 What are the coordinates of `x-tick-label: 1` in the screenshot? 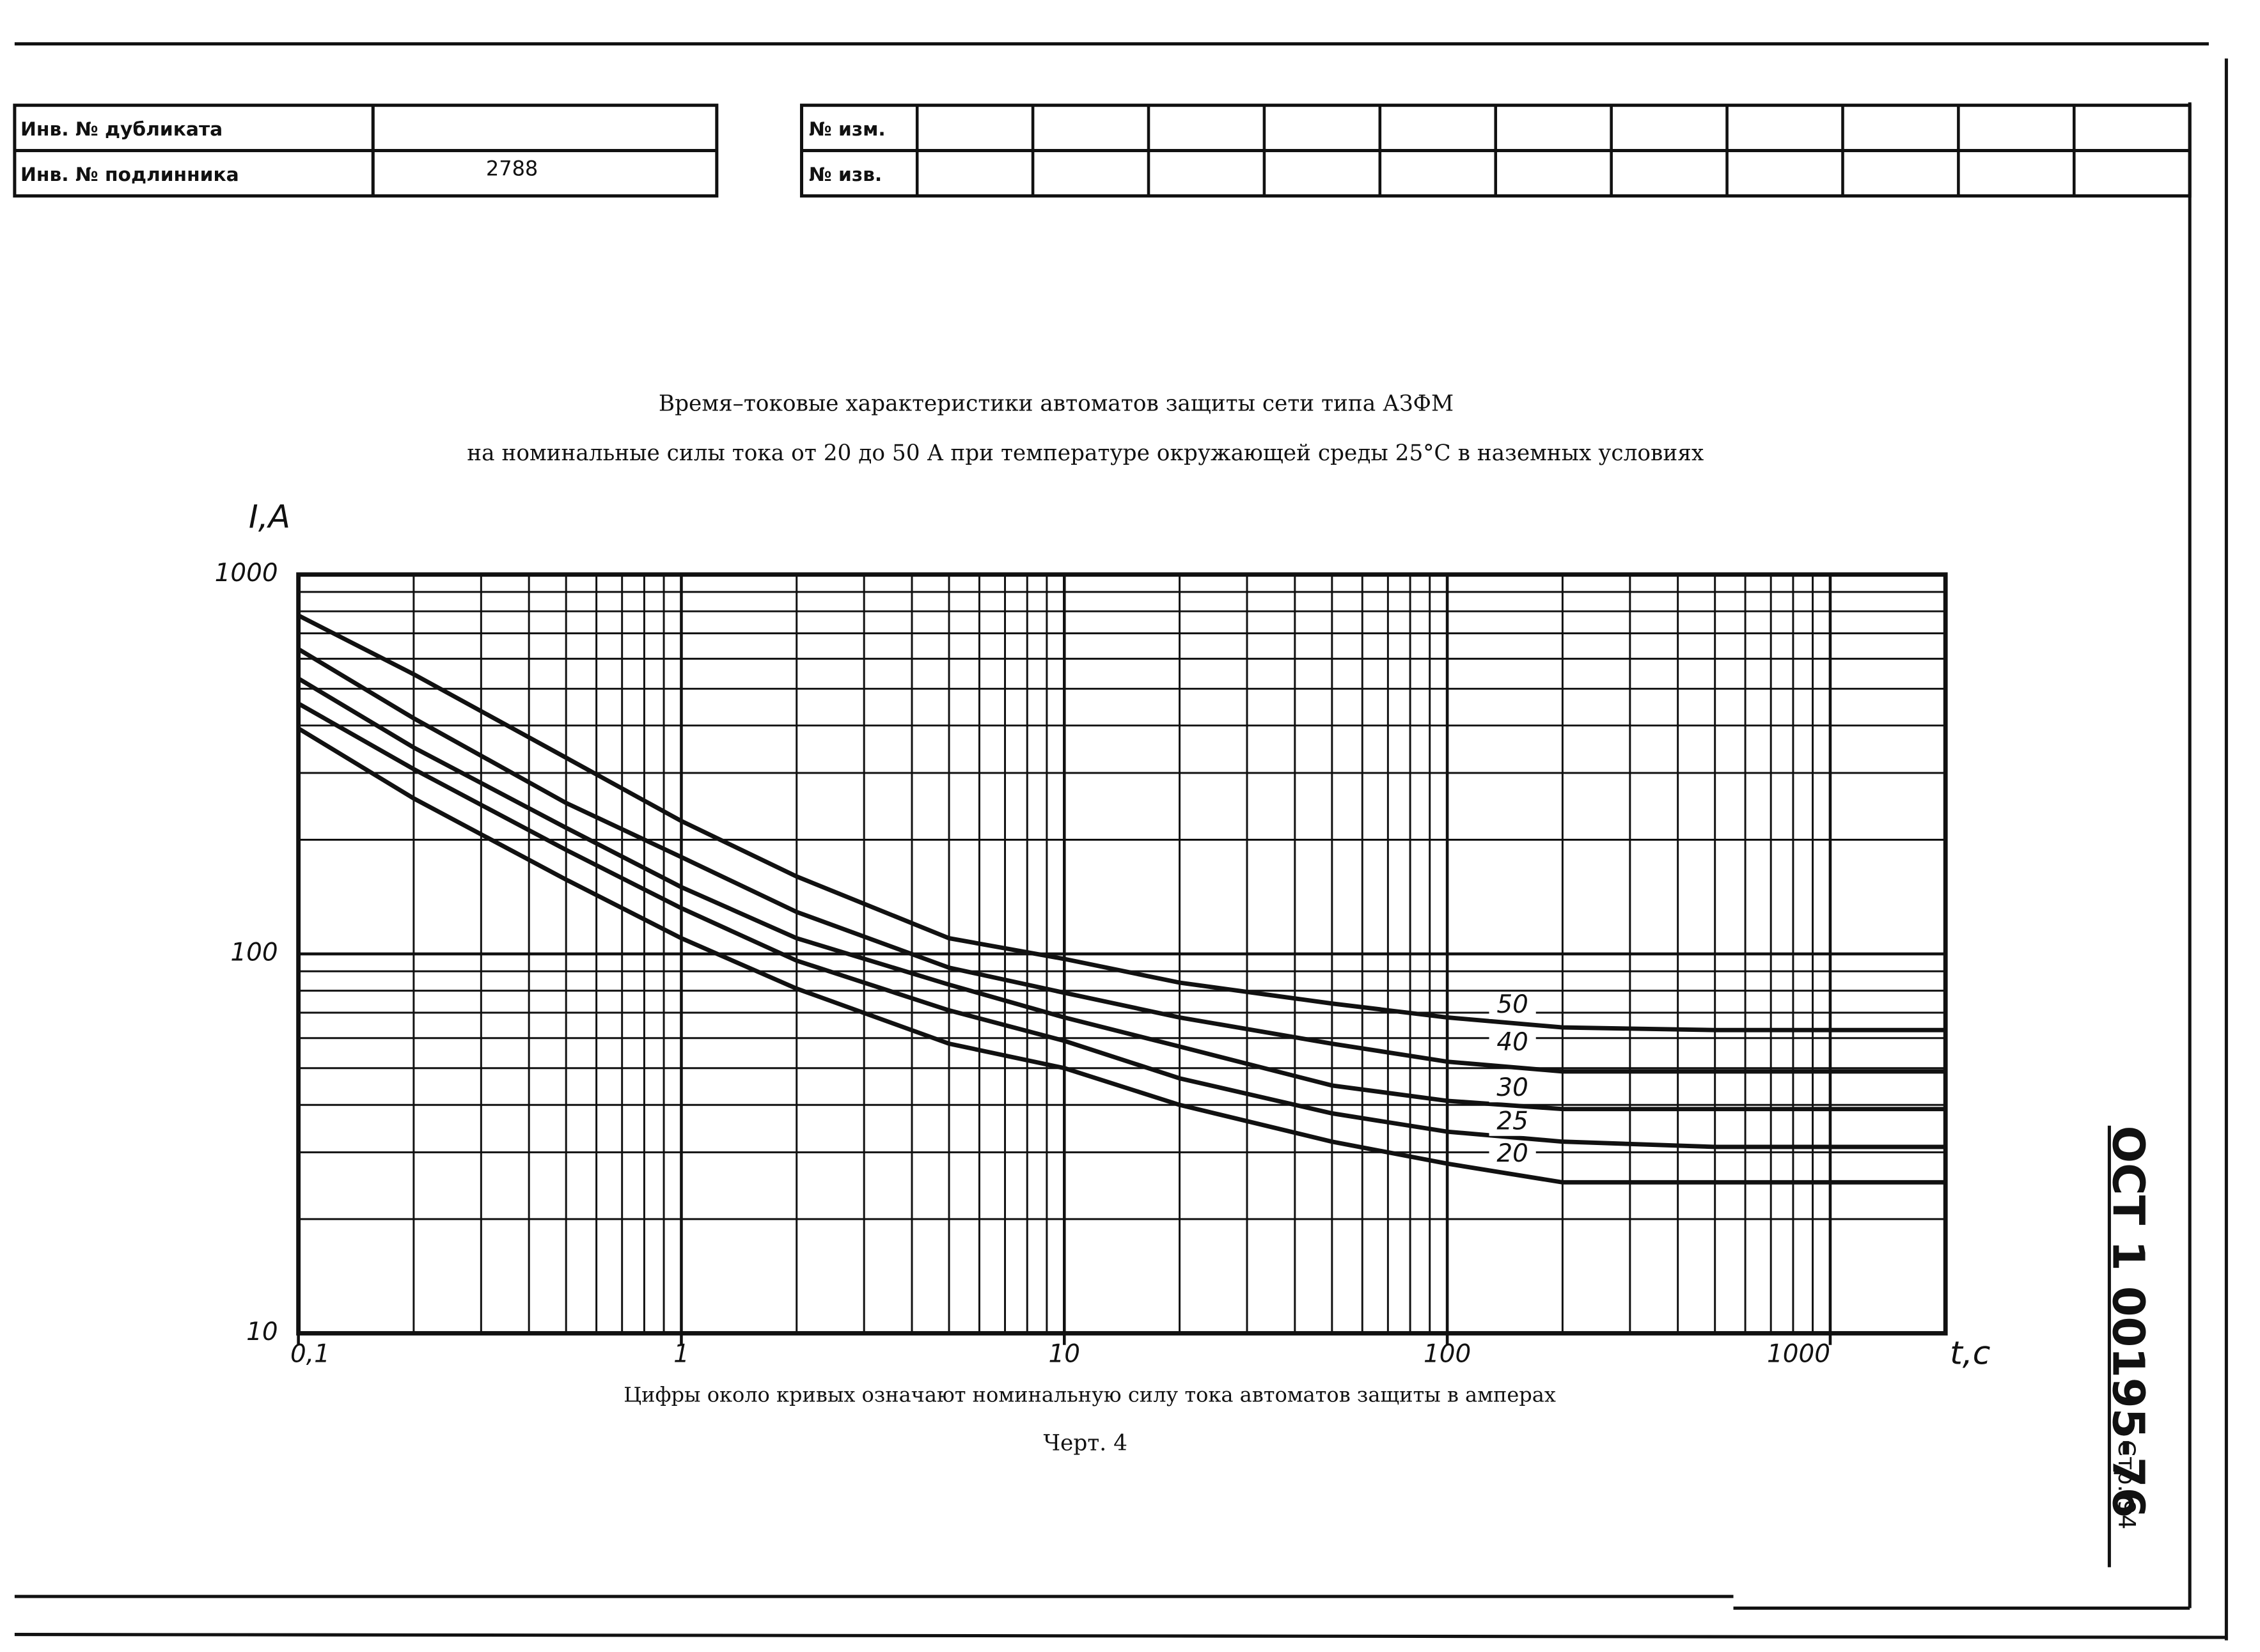 It's located at (681, 1353).